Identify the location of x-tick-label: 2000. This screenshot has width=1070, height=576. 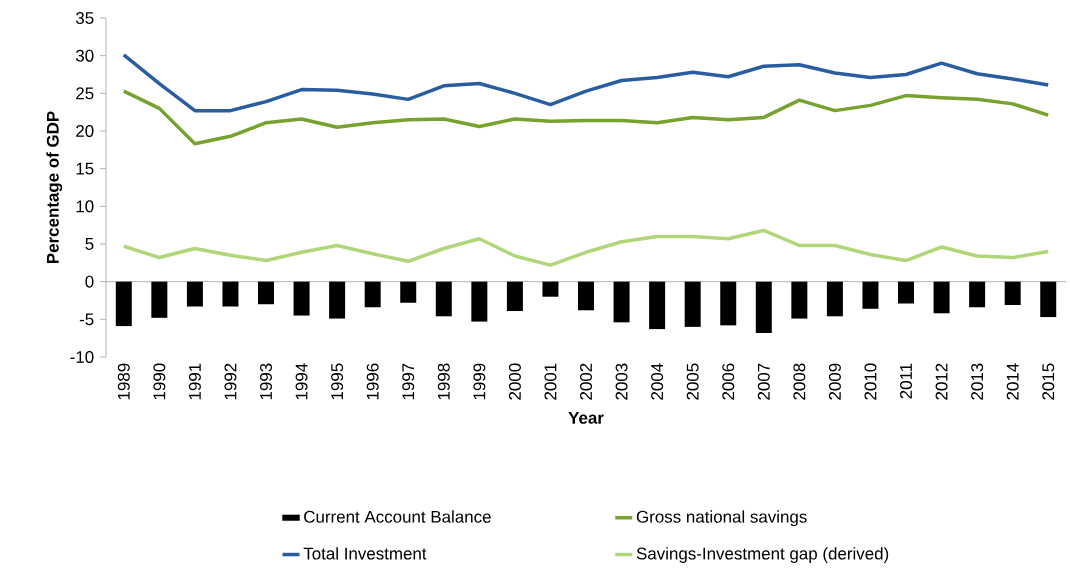
(514, 381).